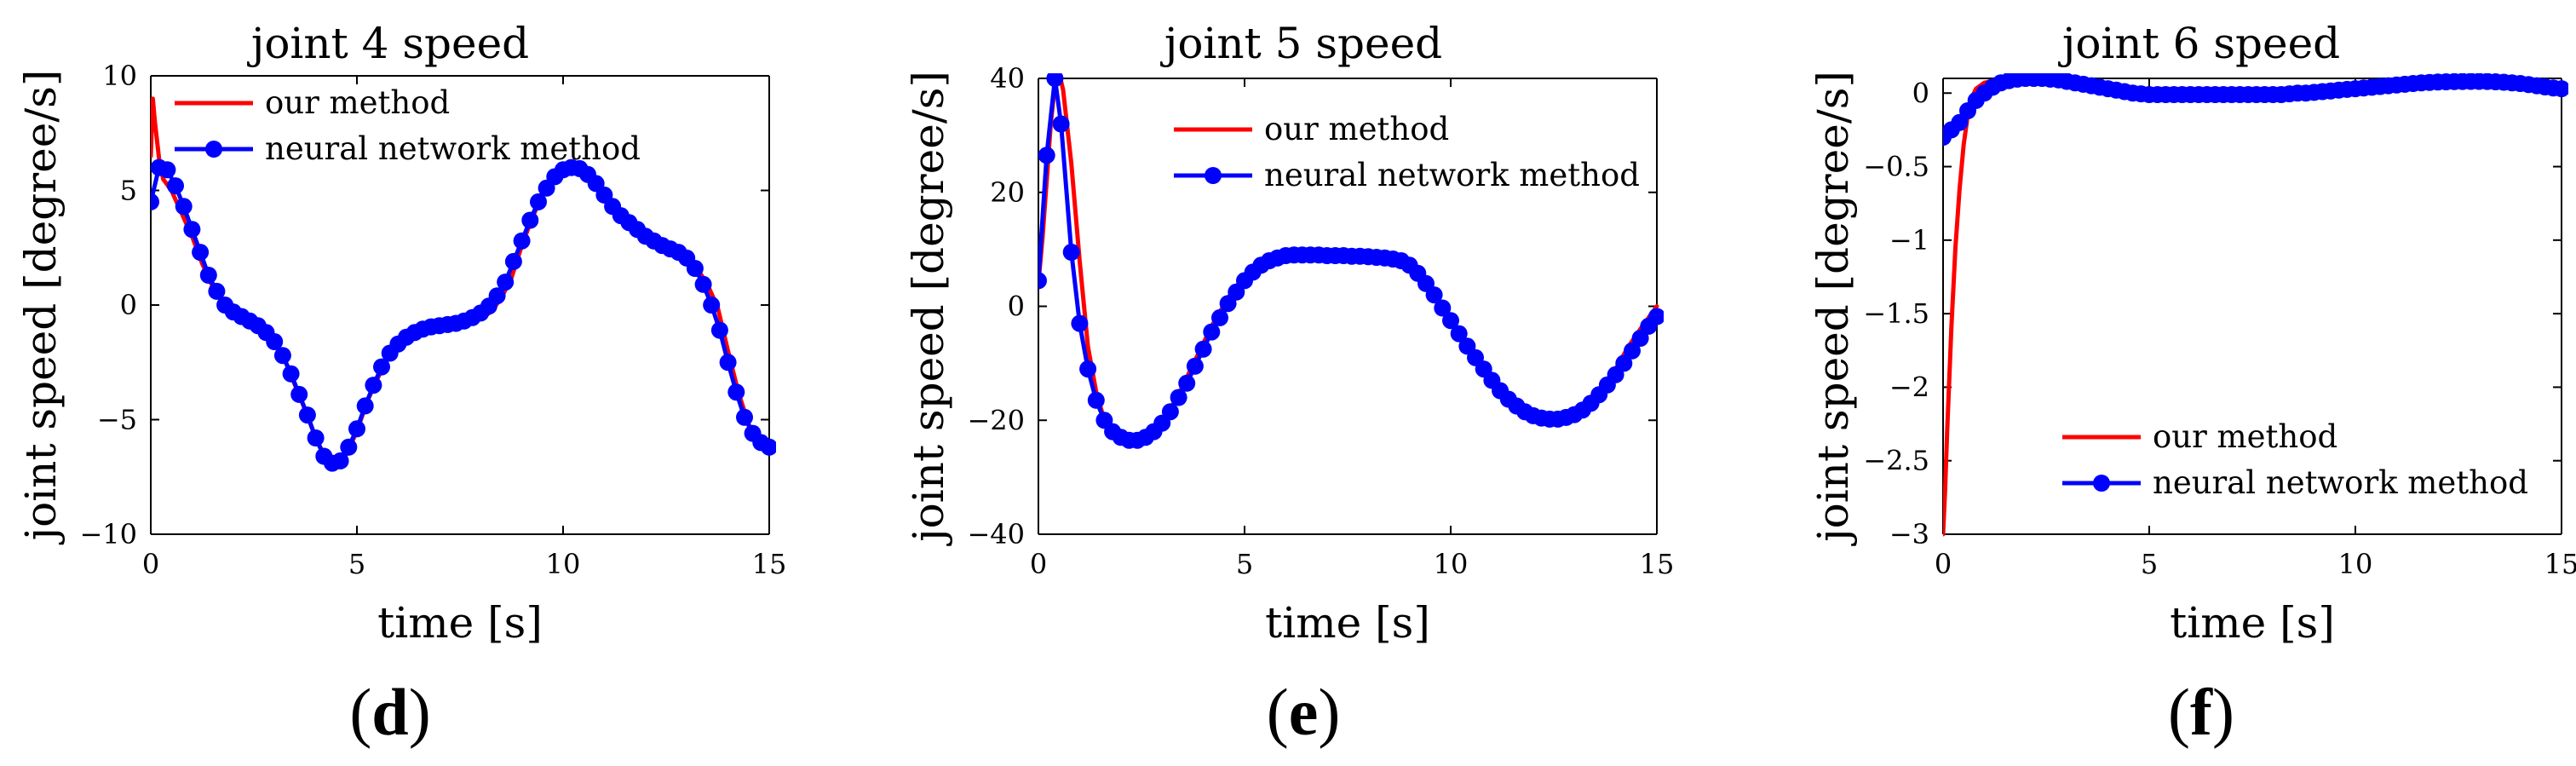 Image resolution: width=2576 pixels, height=766 pixels. Describe the element at coordinates (117, 420) in the screenshot. I see `y-tick-label: −5` at that location.